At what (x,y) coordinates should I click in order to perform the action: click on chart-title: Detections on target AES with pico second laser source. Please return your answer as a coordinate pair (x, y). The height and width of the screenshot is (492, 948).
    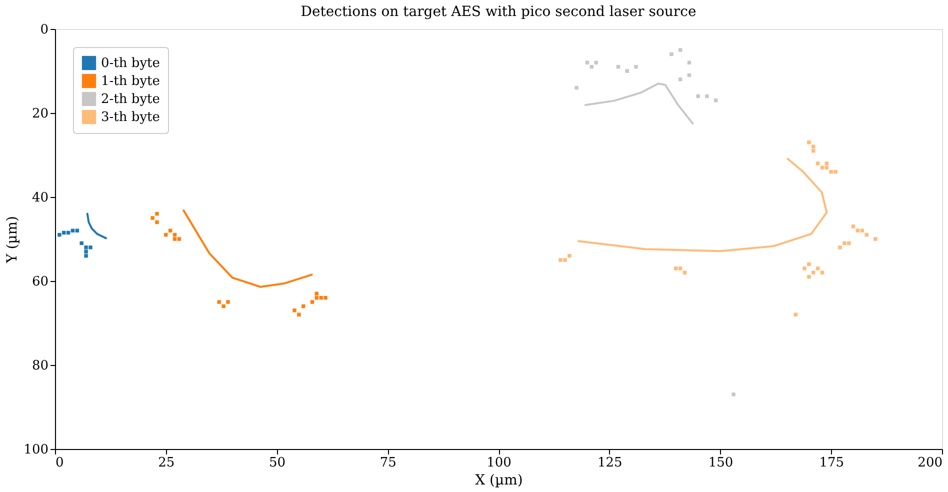
    Looking at the image, I should click on (498, 12).